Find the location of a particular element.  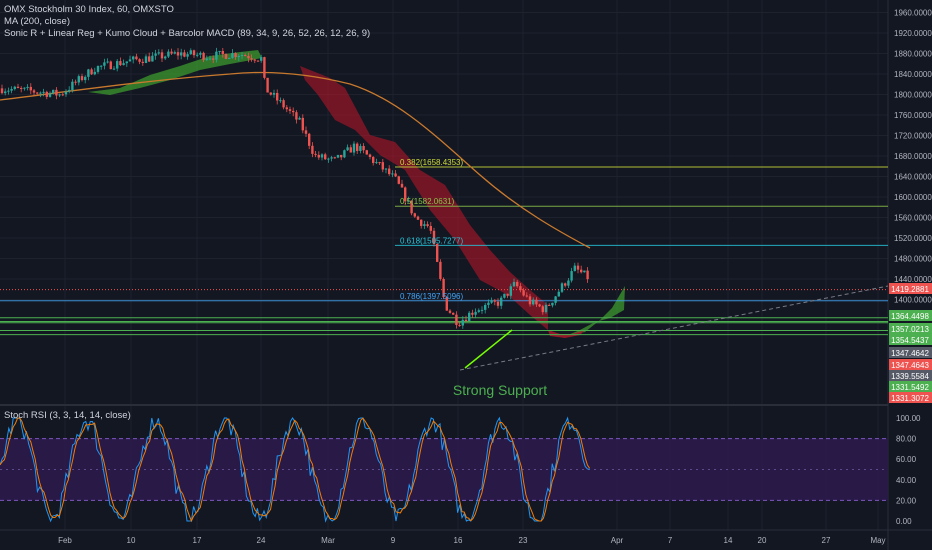

chart-title: OMX Stockholm 30 Index, 60, OMXSTO is located at coordinates (89, 9).